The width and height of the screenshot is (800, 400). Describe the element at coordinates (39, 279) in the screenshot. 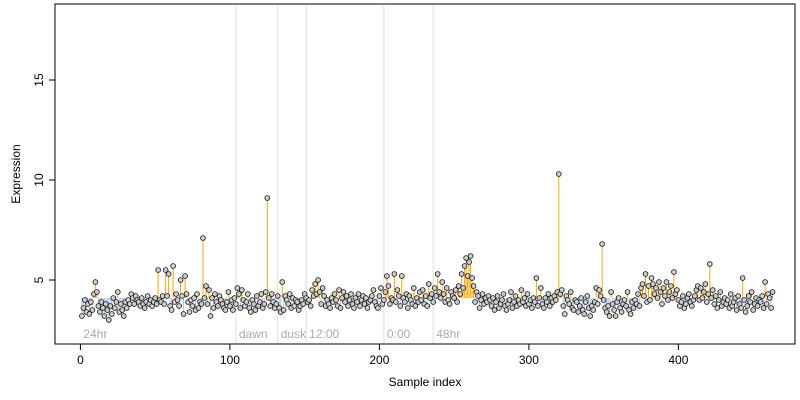

I see `y-tick-label: 5` at that location.